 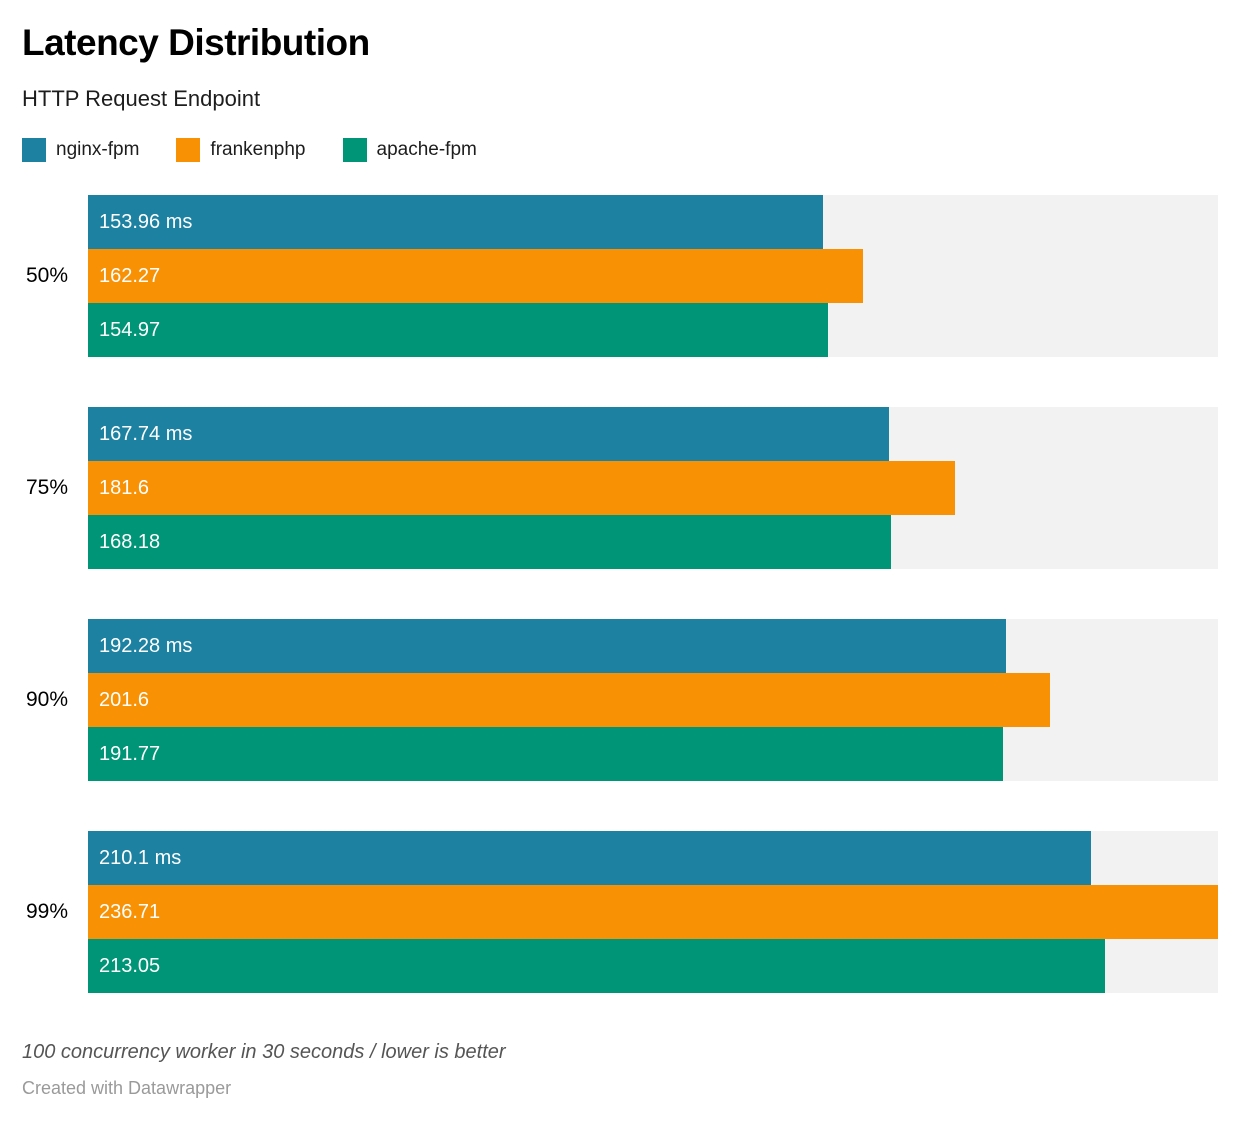 I want to click on bar-value-label: 191.77, so click(x=130, y=753).